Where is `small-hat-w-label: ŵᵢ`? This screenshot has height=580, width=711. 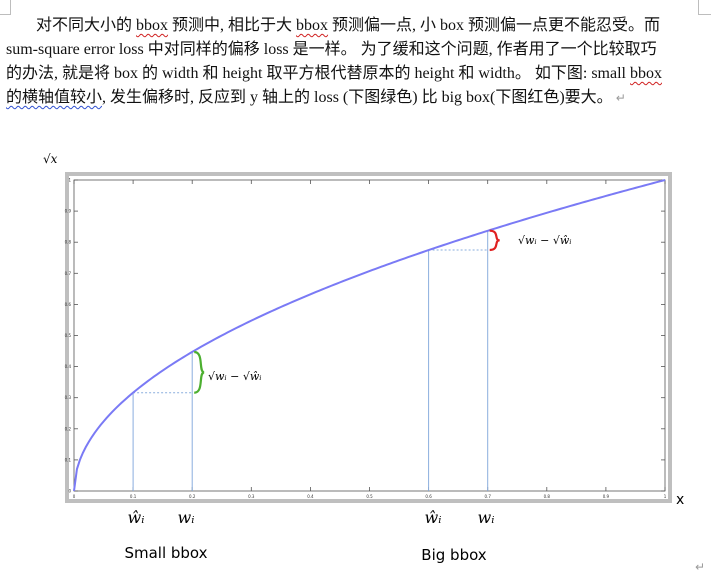 small-hat-w-label: ŵᵢ is located at coordinates (136, 517).